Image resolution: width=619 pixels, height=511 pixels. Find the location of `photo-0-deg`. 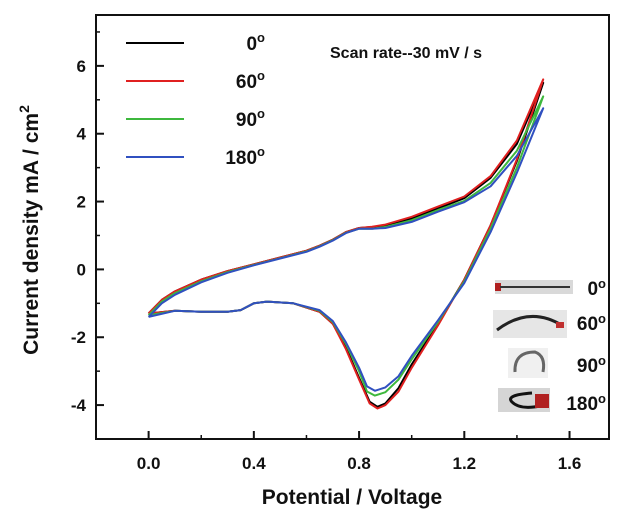

photo-0-deg is located at coordinates (534, 287).